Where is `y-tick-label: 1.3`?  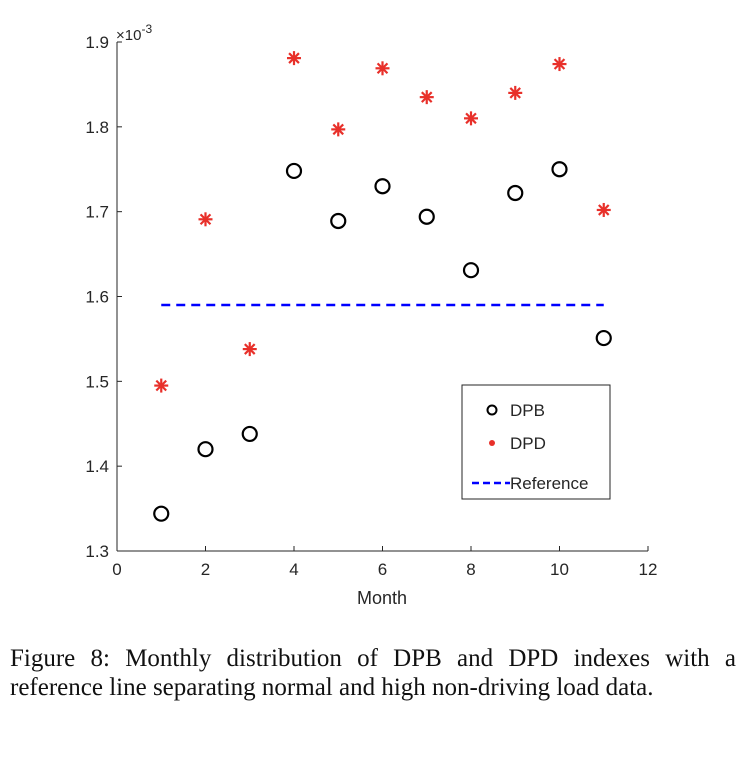
y-tick-label: 1.3 is located at coordinates (97, 551).